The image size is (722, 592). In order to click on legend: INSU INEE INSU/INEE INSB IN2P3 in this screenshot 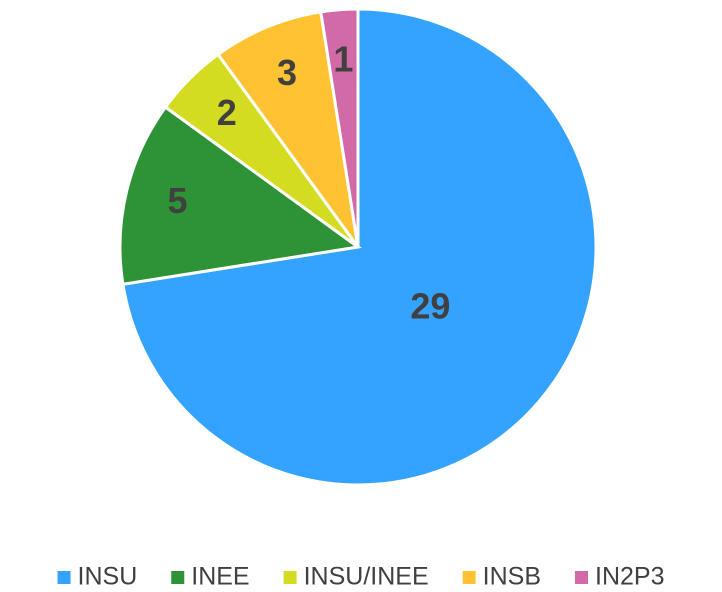, I will do `click(360, 577)`.